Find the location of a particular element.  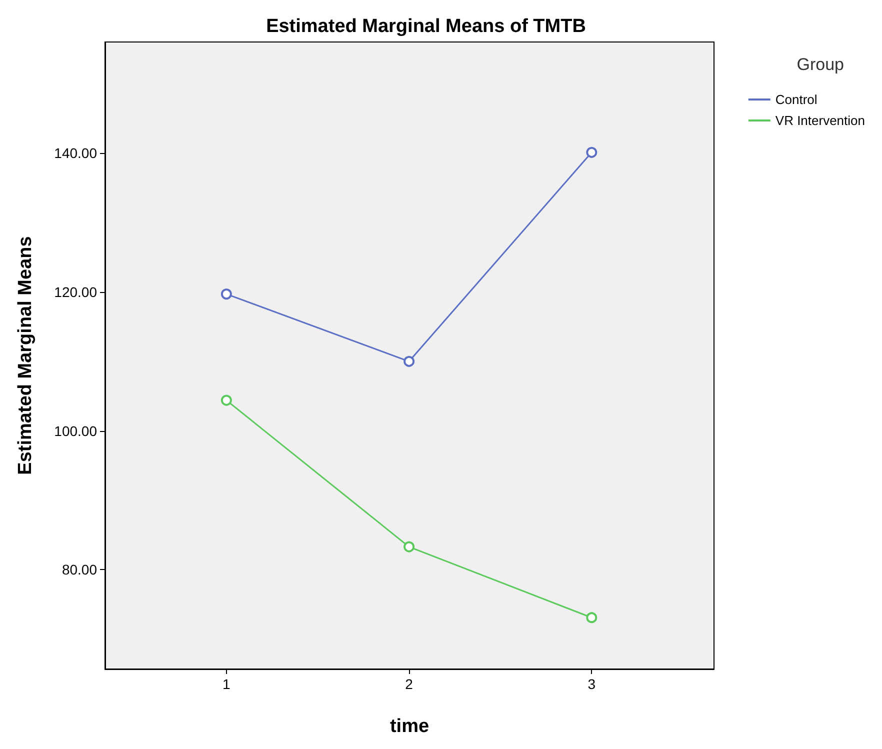

y-tick-label: 100.00 is located at coordinates (76, 430).